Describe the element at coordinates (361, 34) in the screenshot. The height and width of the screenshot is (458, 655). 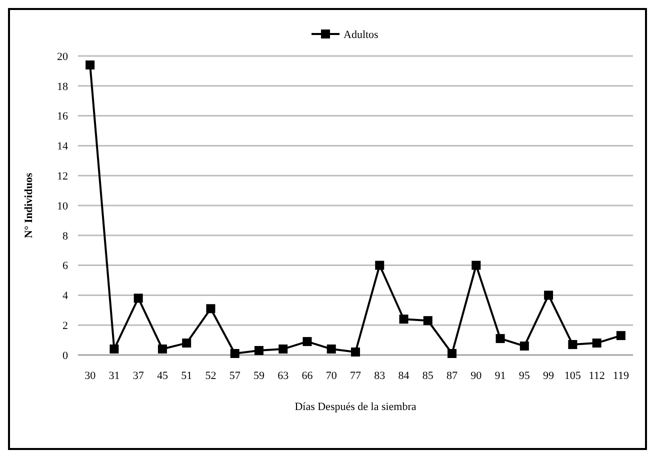
I see `legend-label: Adultos` at that location.